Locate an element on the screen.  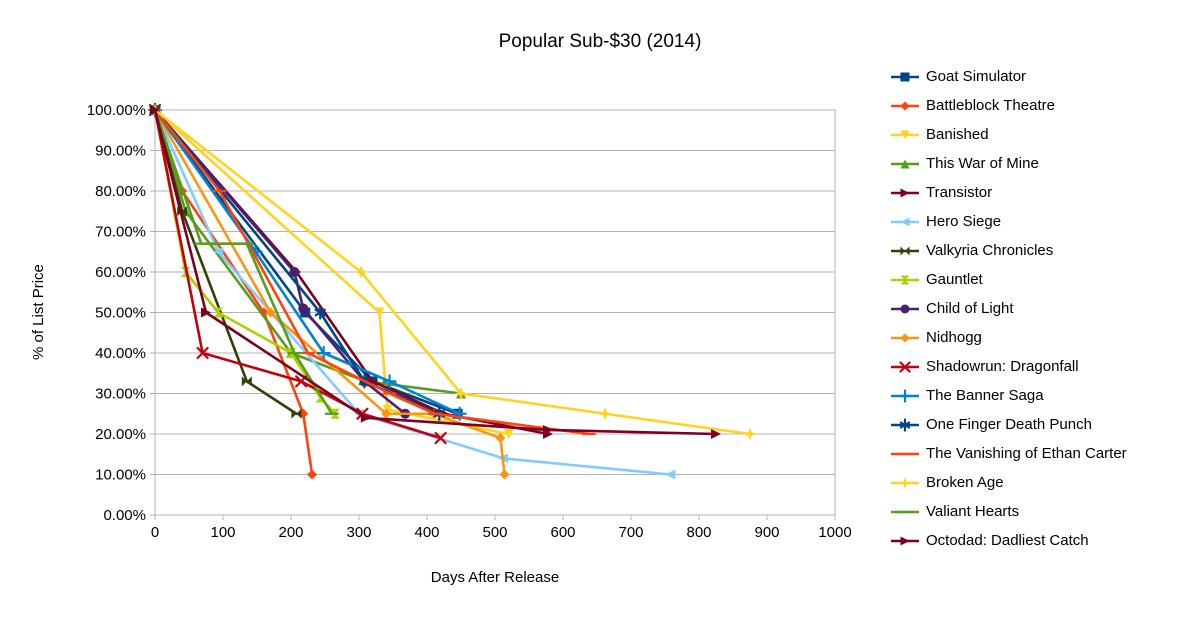
legend-label: Valiant Hearts is located at coordinates (973, 511).